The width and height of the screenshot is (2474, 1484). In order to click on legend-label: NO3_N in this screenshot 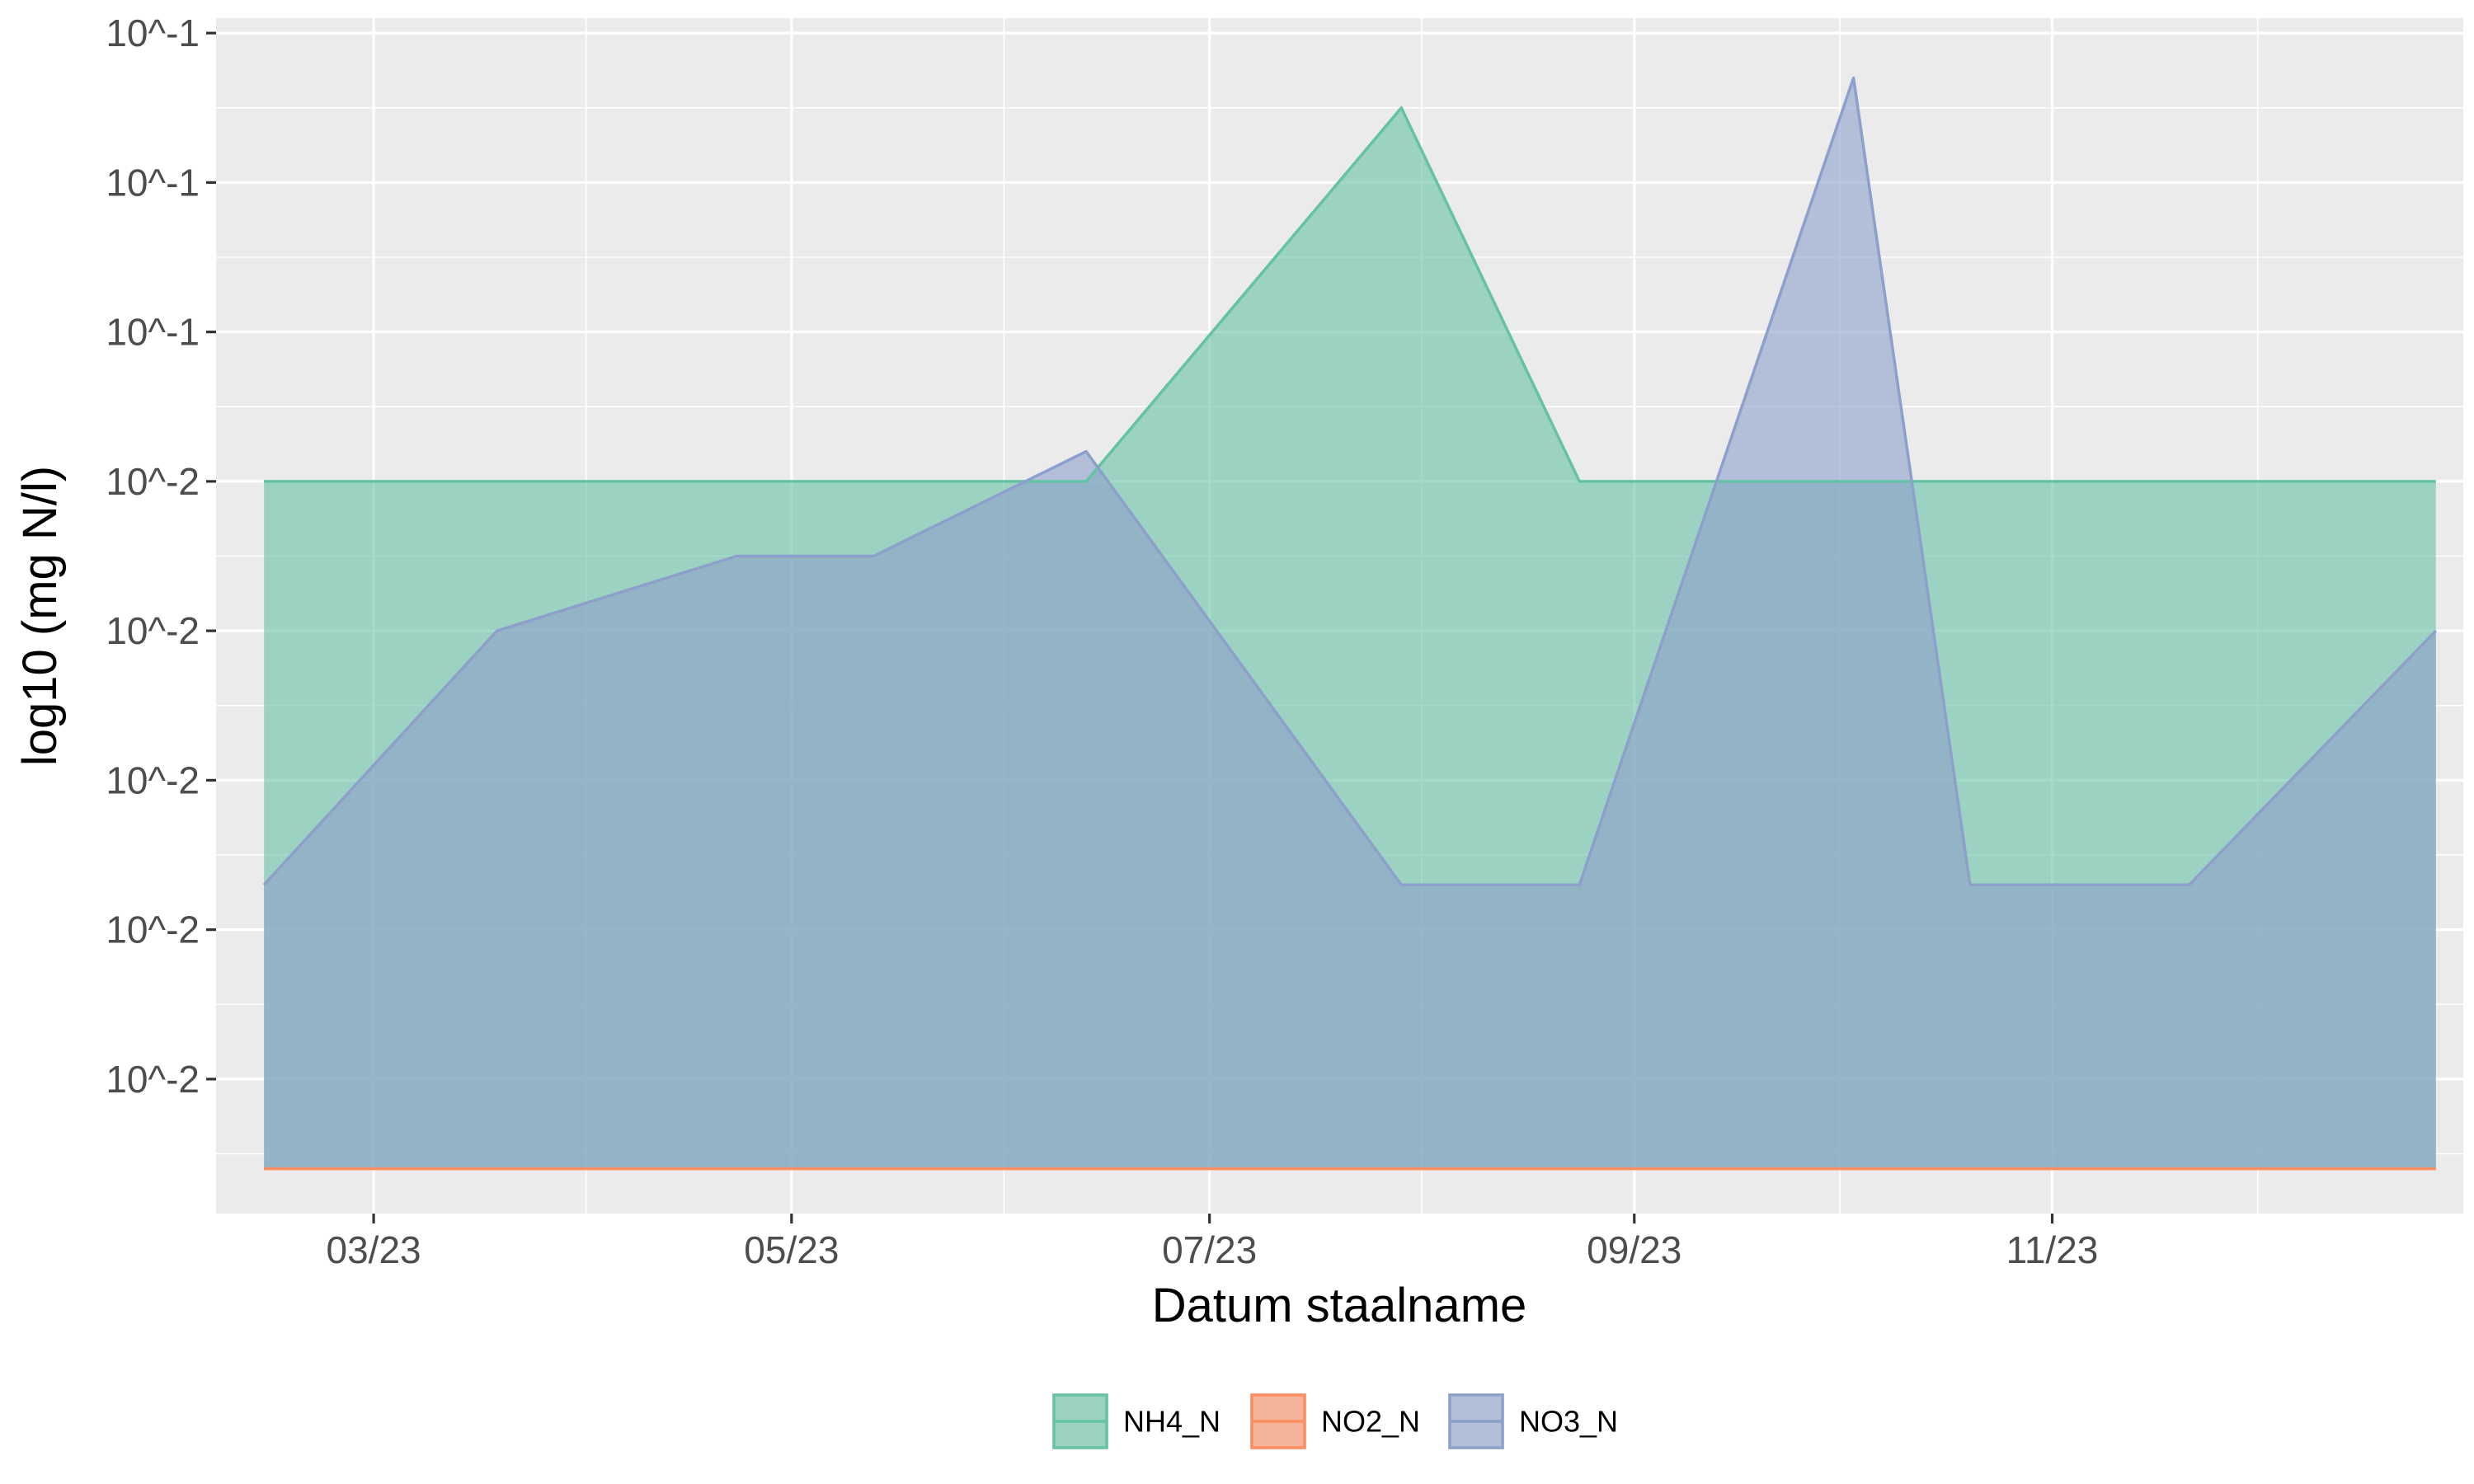, I will do `click(1568, 1422)`.